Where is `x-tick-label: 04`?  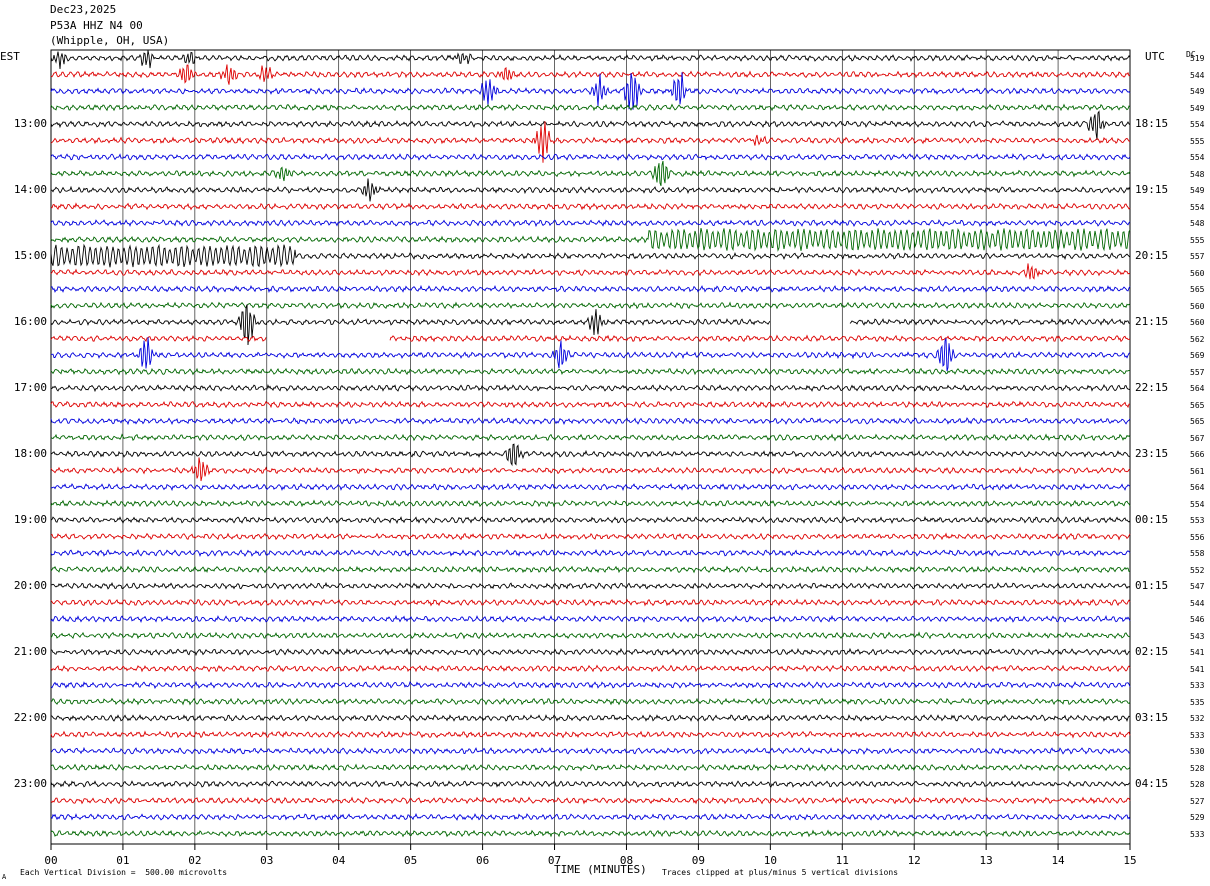
x-tick-label: 04 is located at coordinates (339, 860).